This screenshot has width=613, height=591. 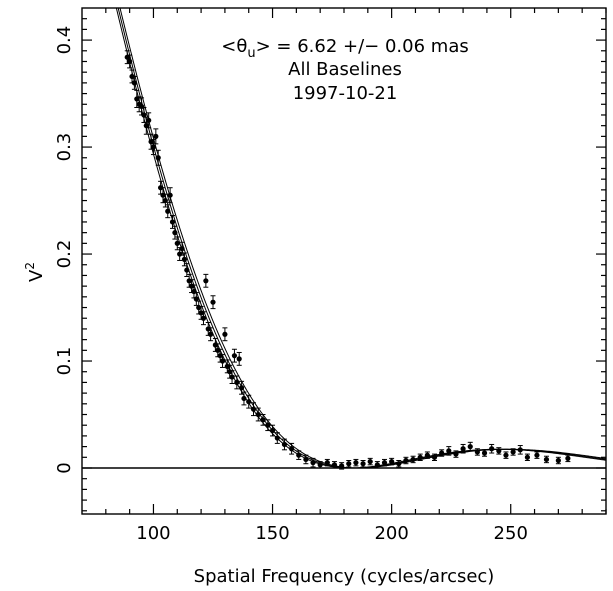 What do you see at coordinates (64, 467) in the screenshot?
I see `y-tick-label: 0` at bounding box center [64, 467].